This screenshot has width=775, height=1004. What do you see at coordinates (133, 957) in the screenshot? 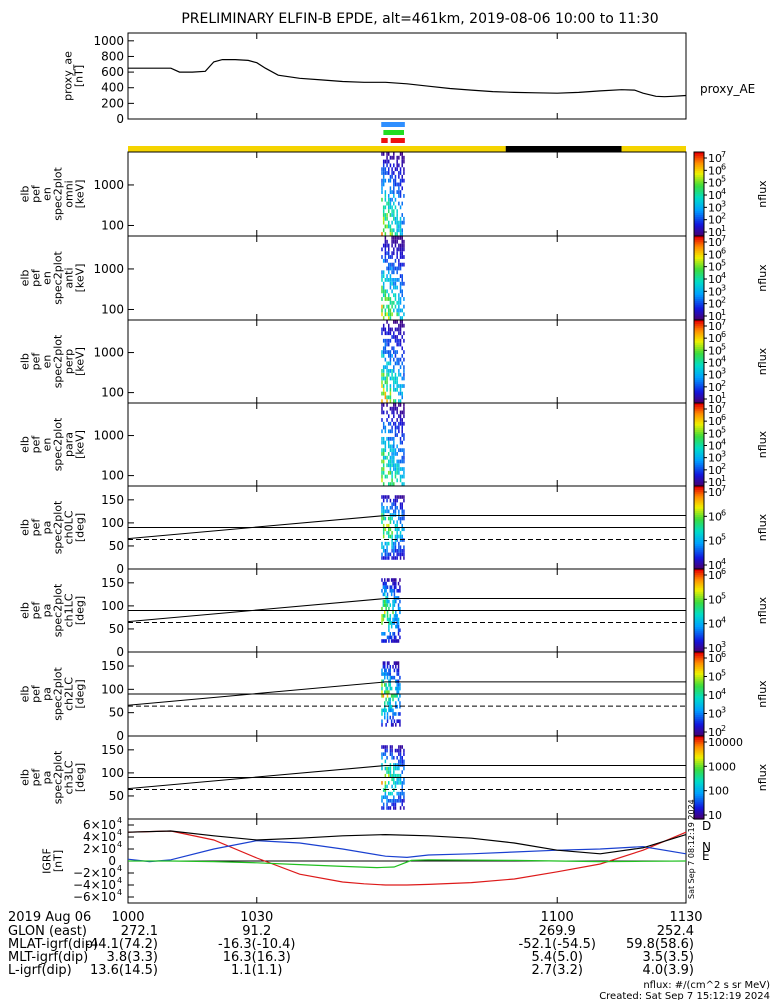
I see `ephemeris-value: 3.8(3.3)` at bounding box center [133, 957].